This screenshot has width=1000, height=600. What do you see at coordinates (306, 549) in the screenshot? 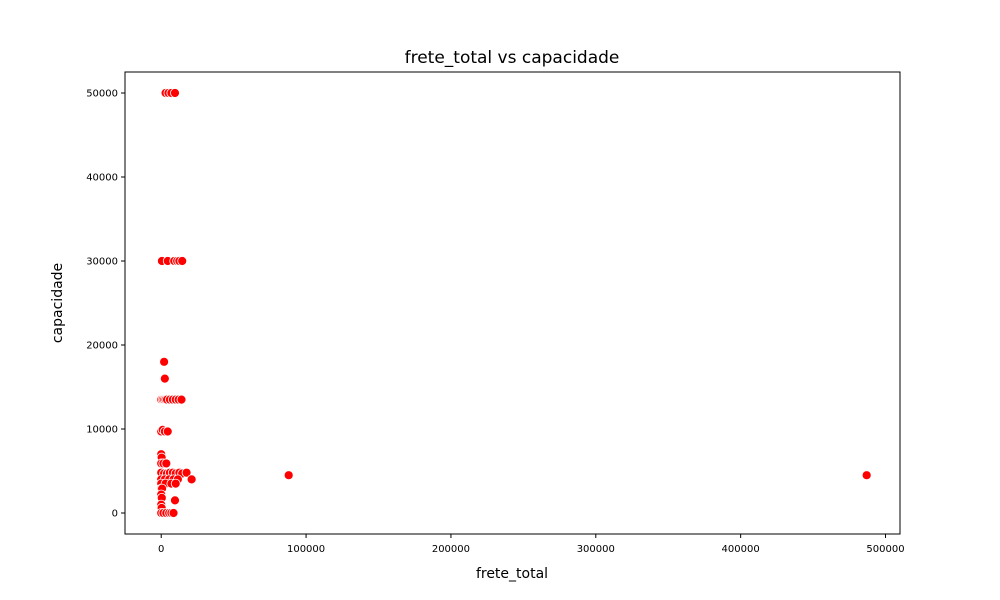
I see `x-tick-label: 100000` at bounding box center [306, 549].